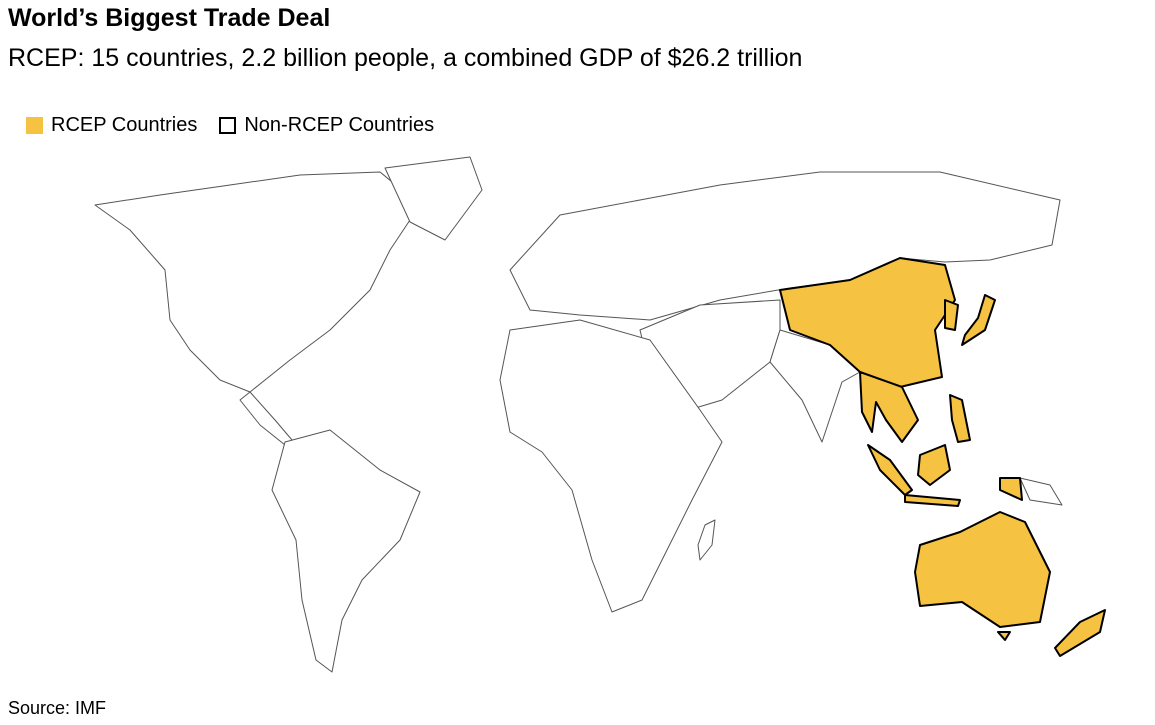 The image size is (1155, 725). Describe the element at coordinates (982, 569) in the screenshot. I see `australia` at that location.